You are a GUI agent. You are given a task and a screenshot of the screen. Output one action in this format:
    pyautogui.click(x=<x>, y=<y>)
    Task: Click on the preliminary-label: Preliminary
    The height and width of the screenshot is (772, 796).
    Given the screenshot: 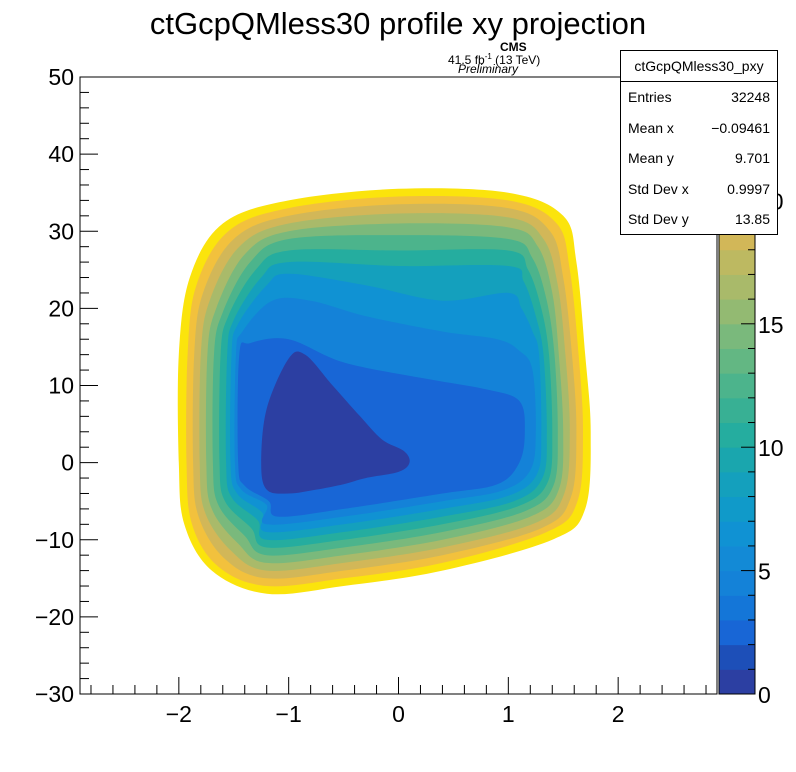 What is the action you would take?
    pyautogui.click(x=488, y=69)
    